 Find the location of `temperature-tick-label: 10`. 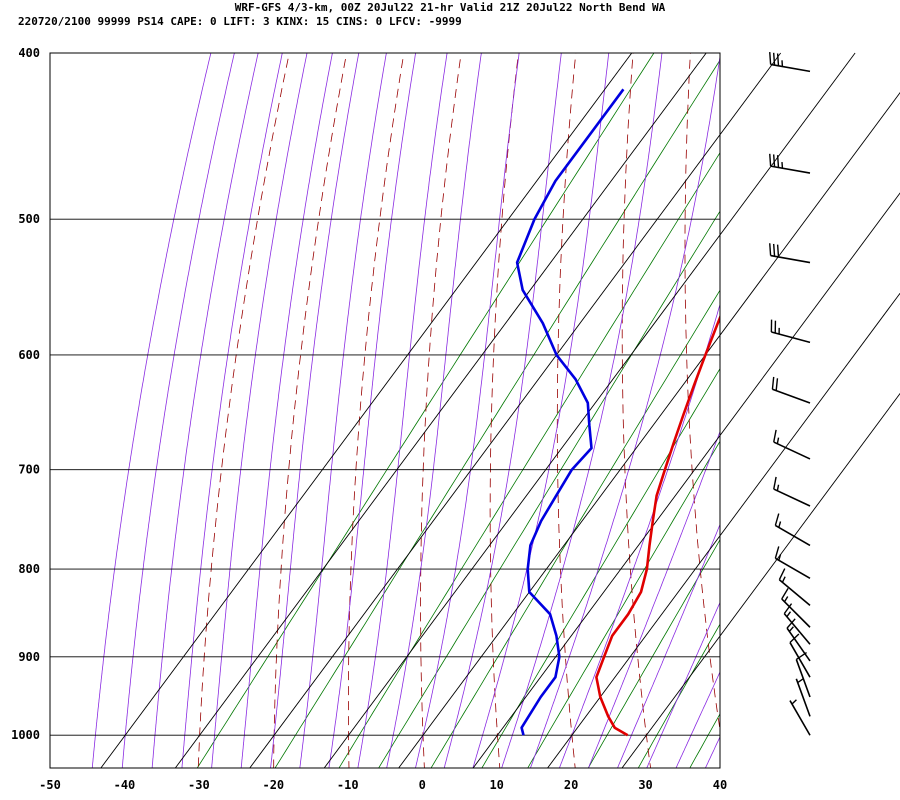

temperature-tick-label: 10 is located at coordinates (496, 785).